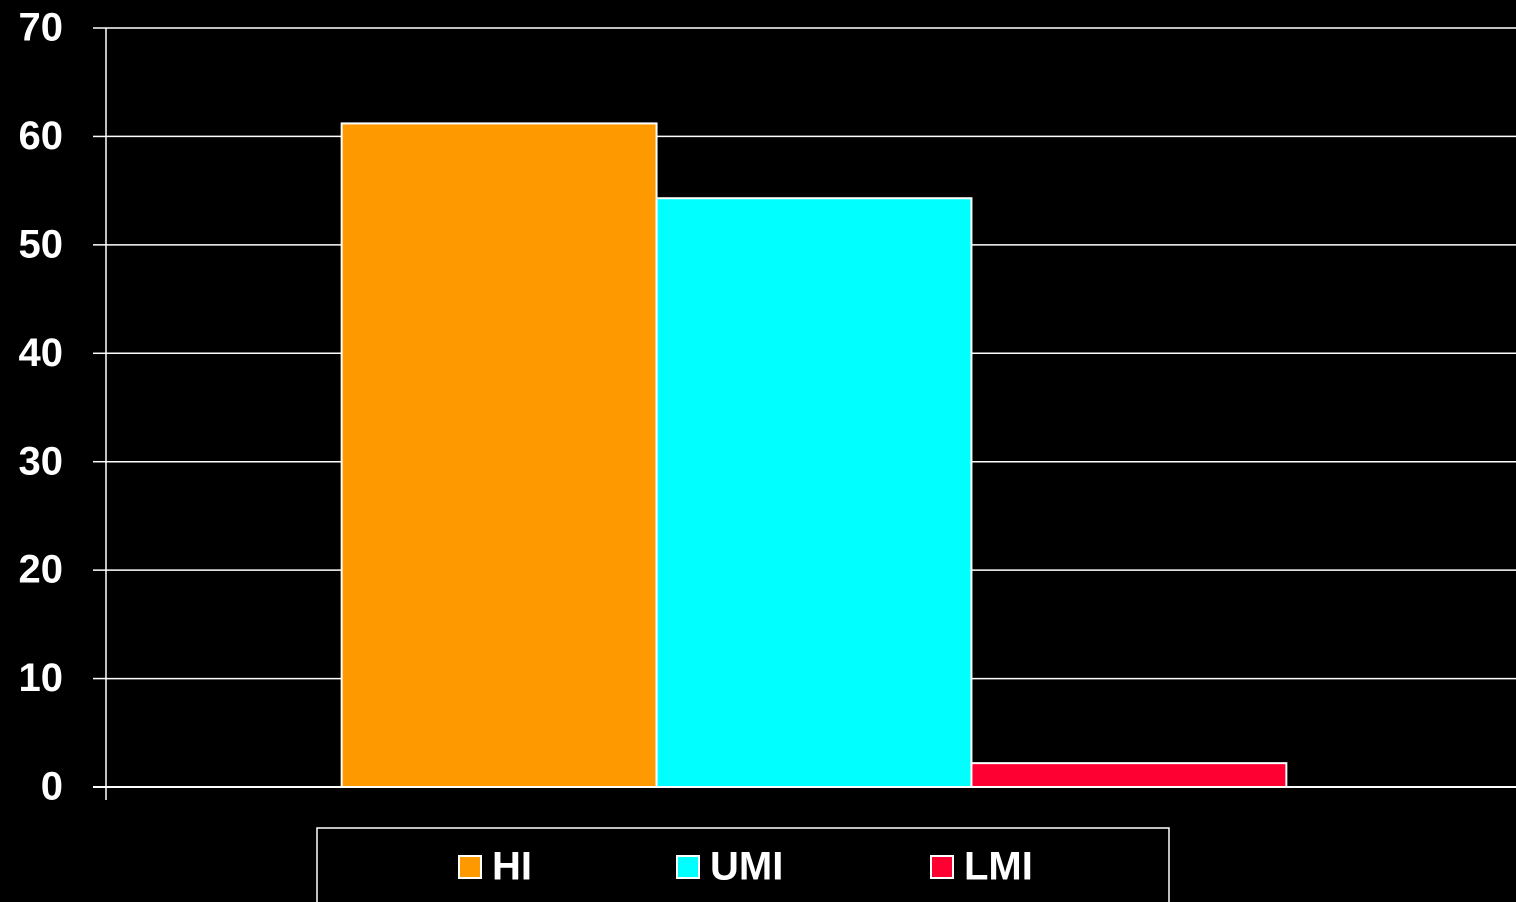 The width and height of the screenshot is (1516, 902). What do you see at coordinates (52, 787) in the screenshot?
I see `y-tick-label: 0` at bounding box center [52, 787].